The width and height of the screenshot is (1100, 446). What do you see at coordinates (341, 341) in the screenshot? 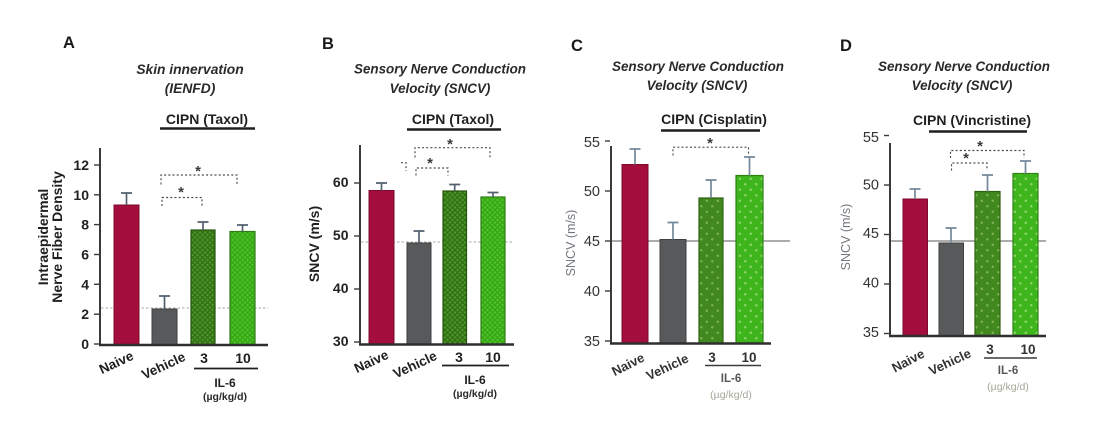
I see `svg-text: 30` at bounding box center [341, 341].